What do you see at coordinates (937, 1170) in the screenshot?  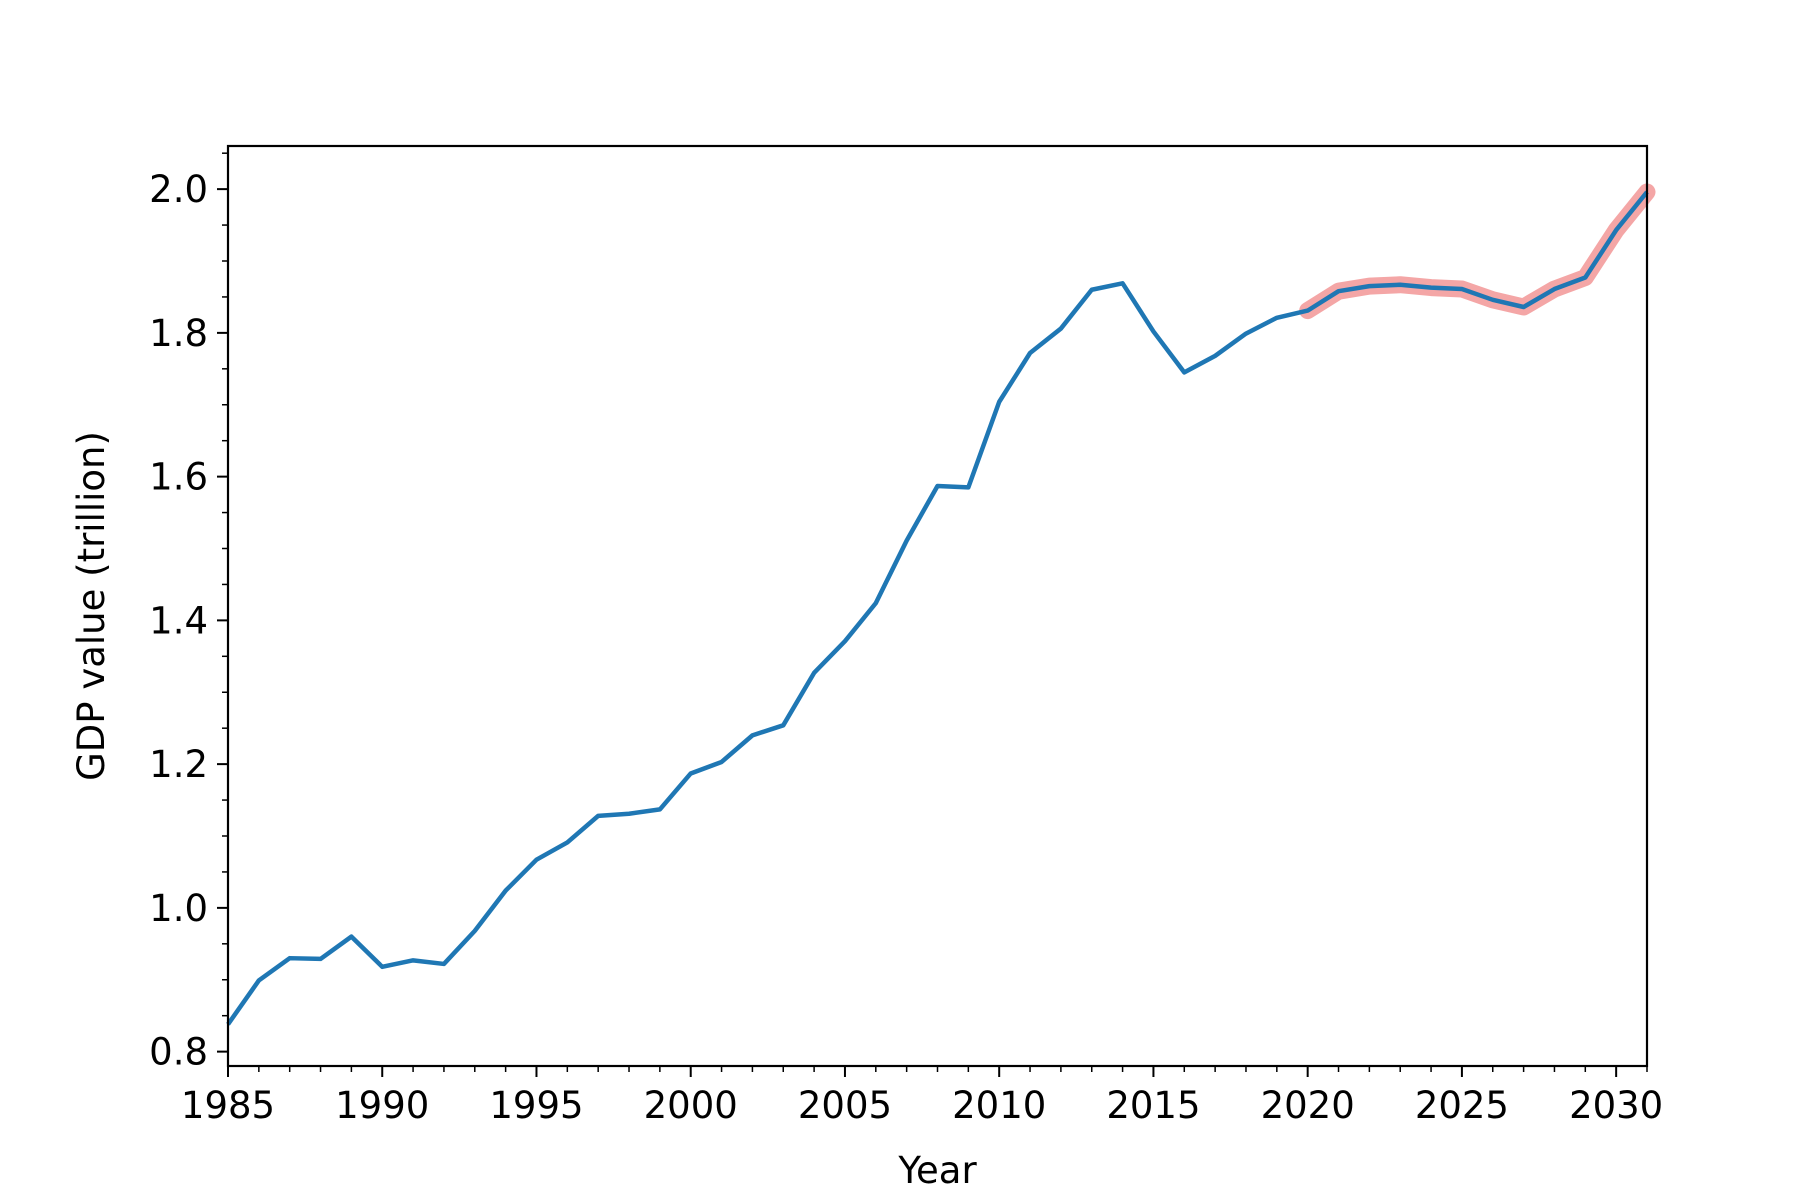 I see `x-axis-label: Year` at bounding box center [937, 1170].